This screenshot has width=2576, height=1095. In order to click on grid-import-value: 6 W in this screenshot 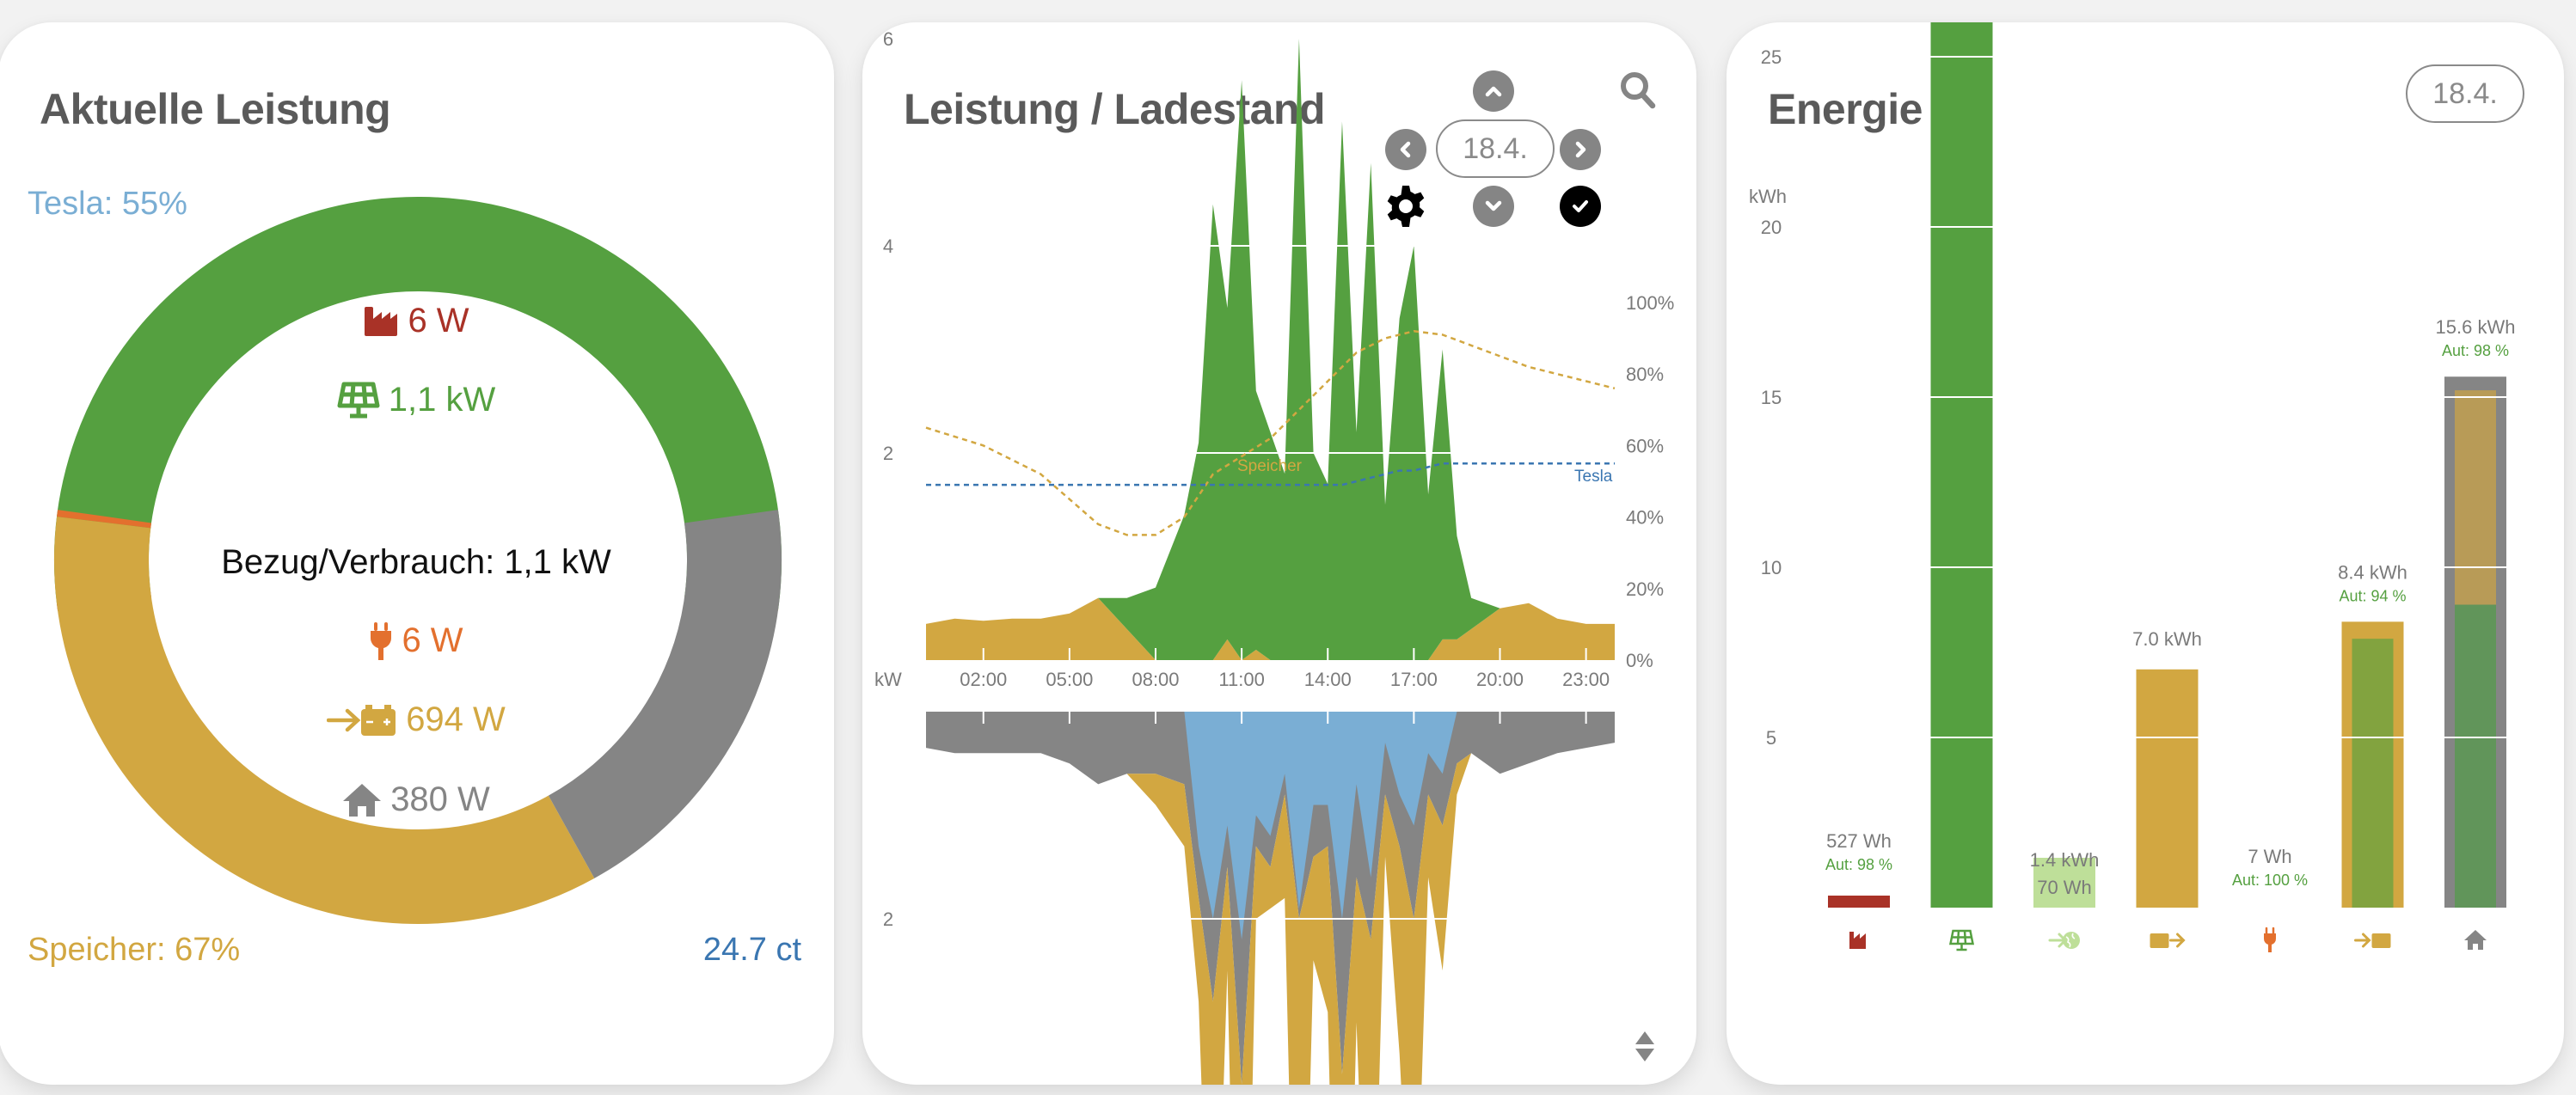, I will do `click(438, 321)`.